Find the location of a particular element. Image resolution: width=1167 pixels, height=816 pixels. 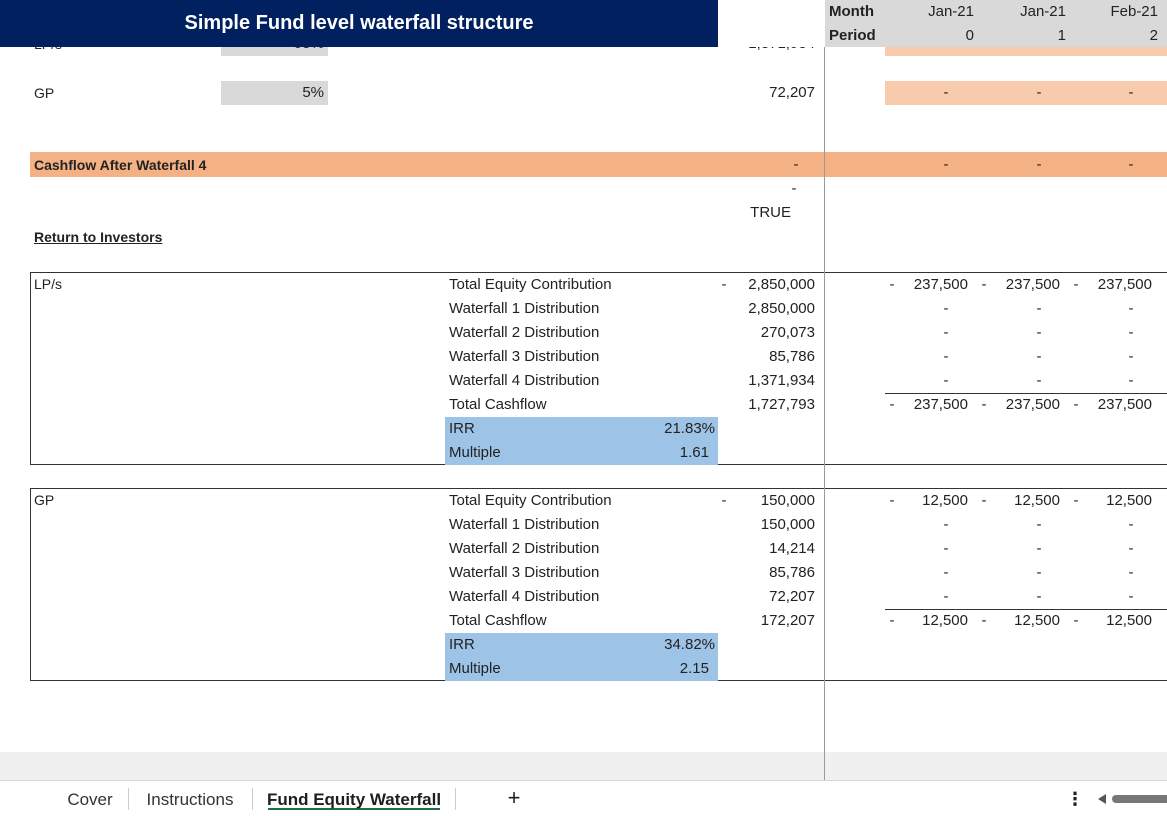

ratio-label: IRR is located at coordinates (462, 644).